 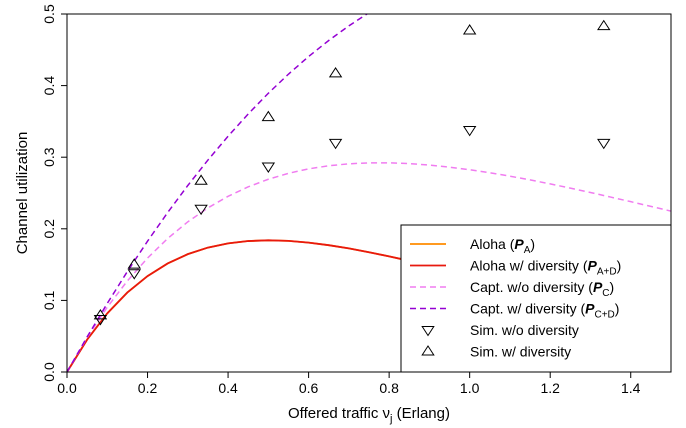 I want to click on y-tick-label: 0.5, so click(x=49, y=14).